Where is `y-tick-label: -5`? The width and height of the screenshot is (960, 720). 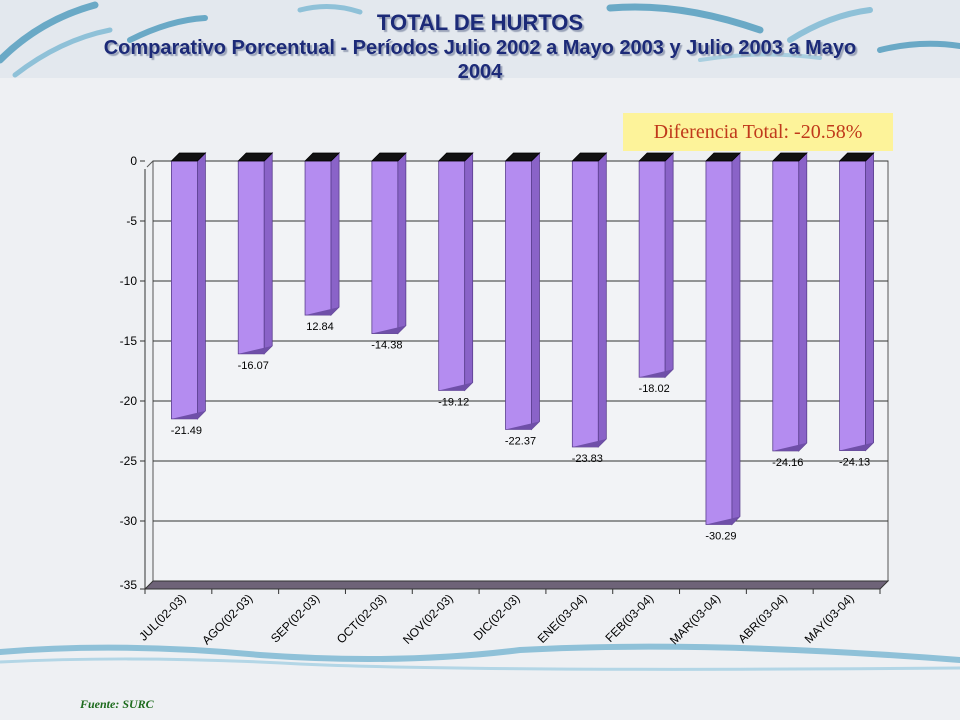 y-tick-label: -5 is located at coordinates (131, 221).